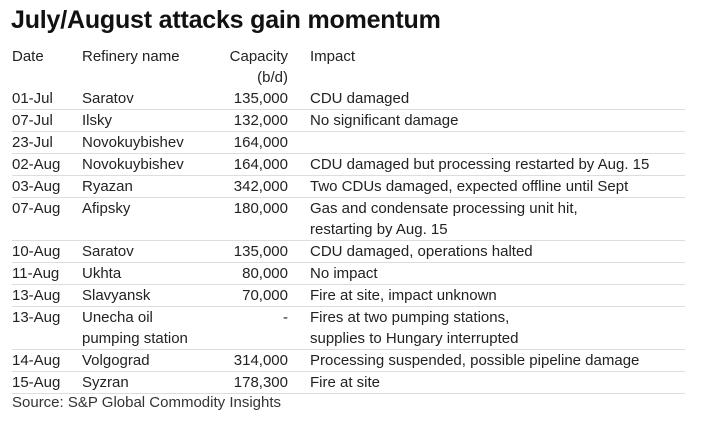 Image resolution: width=715 pixels, height=426 pixels. What do you see at coordinates (333, 56) in the screenshot?
I see `header-impact: Impact` at bounding box center [333, 56].